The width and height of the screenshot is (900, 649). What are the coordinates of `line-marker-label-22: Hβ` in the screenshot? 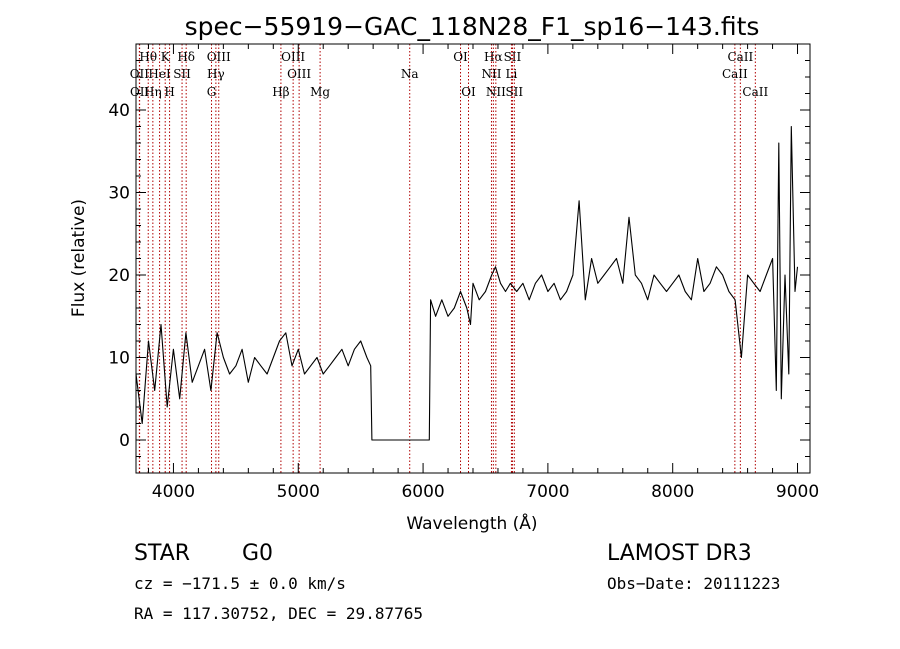 It's located at (280, 92).